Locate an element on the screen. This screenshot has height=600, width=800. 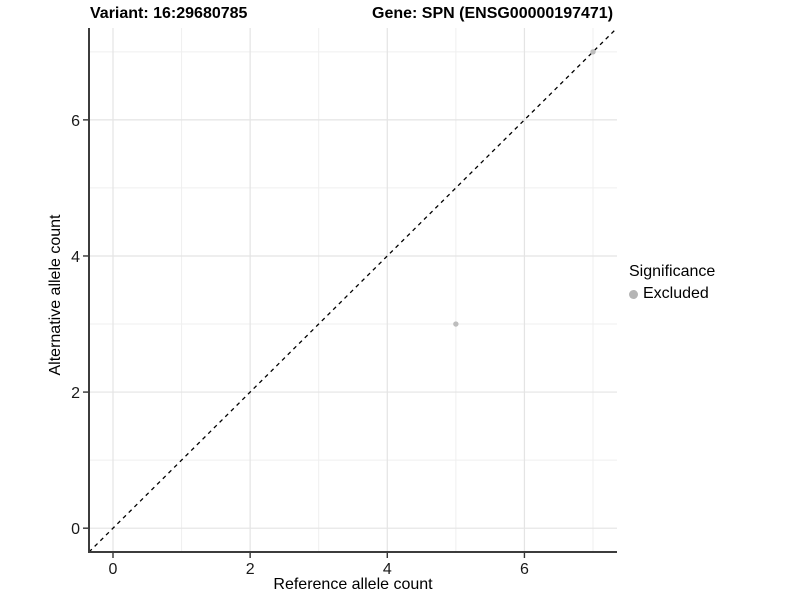
legend-title: Significance is located at coordinates (672, 271).